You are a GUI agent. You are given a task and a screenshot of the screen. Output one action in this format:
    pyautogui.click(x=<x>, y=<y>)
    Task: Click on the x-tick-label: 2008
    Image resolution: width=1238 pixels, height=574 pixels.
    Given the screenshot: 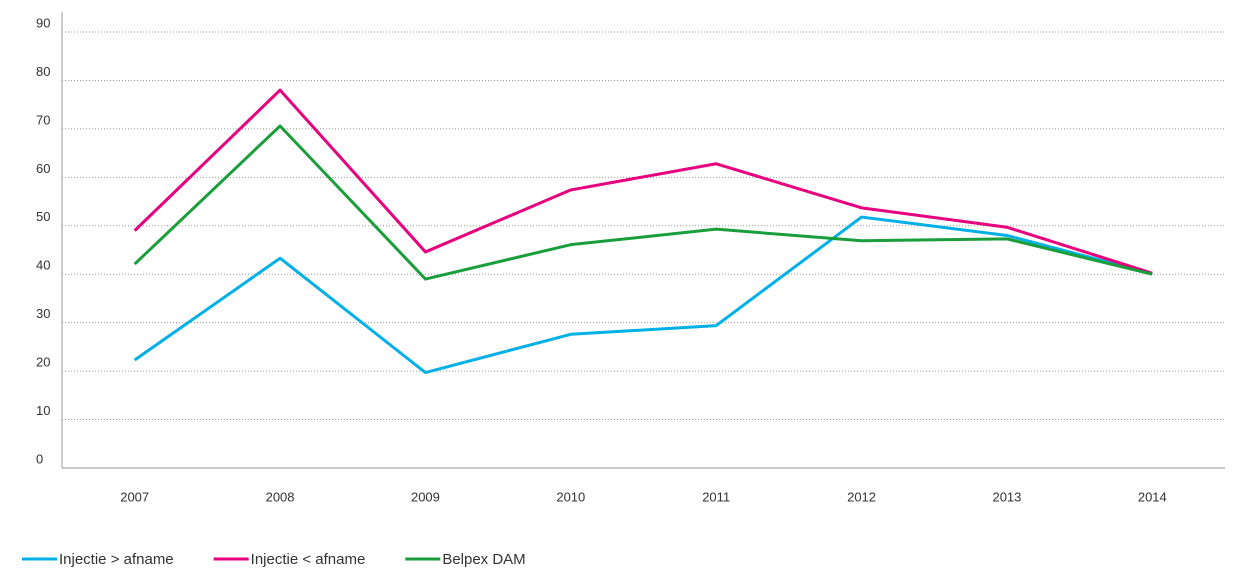 What is the action you would take?
    pyautogui.click(x=280, y=496)
    